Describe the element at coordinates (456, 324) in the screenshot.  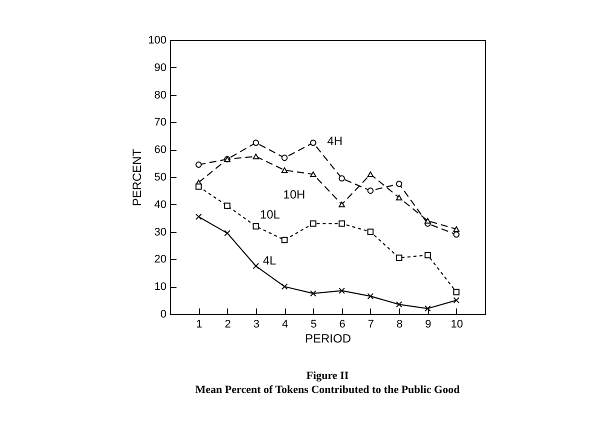
I see `x-tick-label: 10` at that location.